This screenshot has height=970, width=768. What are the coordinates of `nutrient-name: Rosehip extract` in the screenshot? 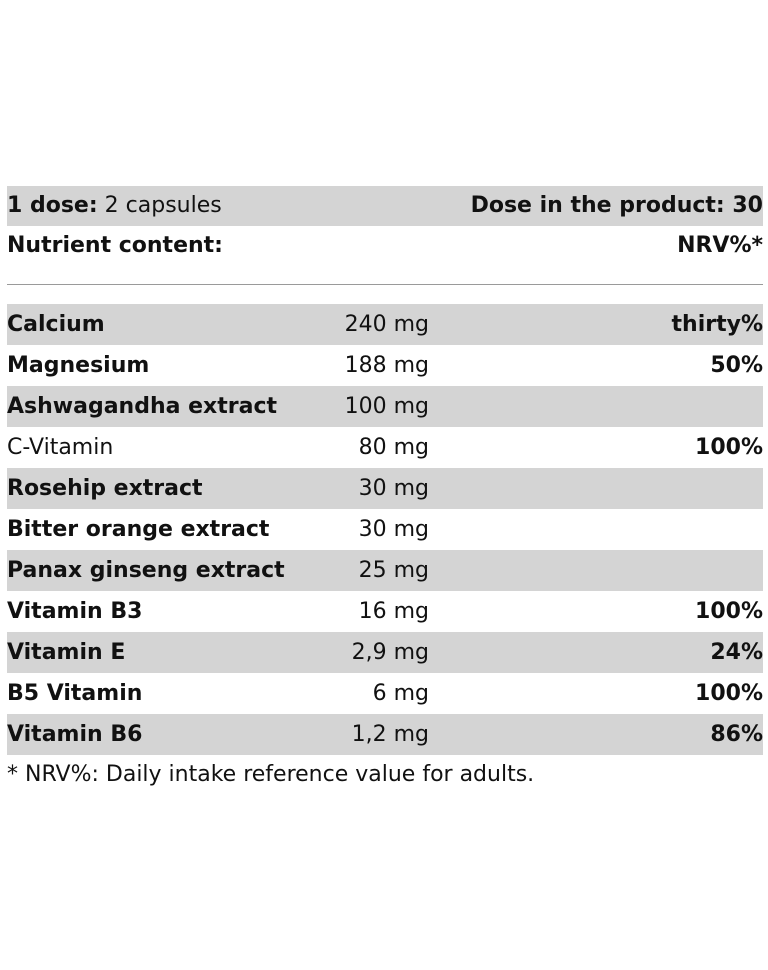 It's located at (105, 488).